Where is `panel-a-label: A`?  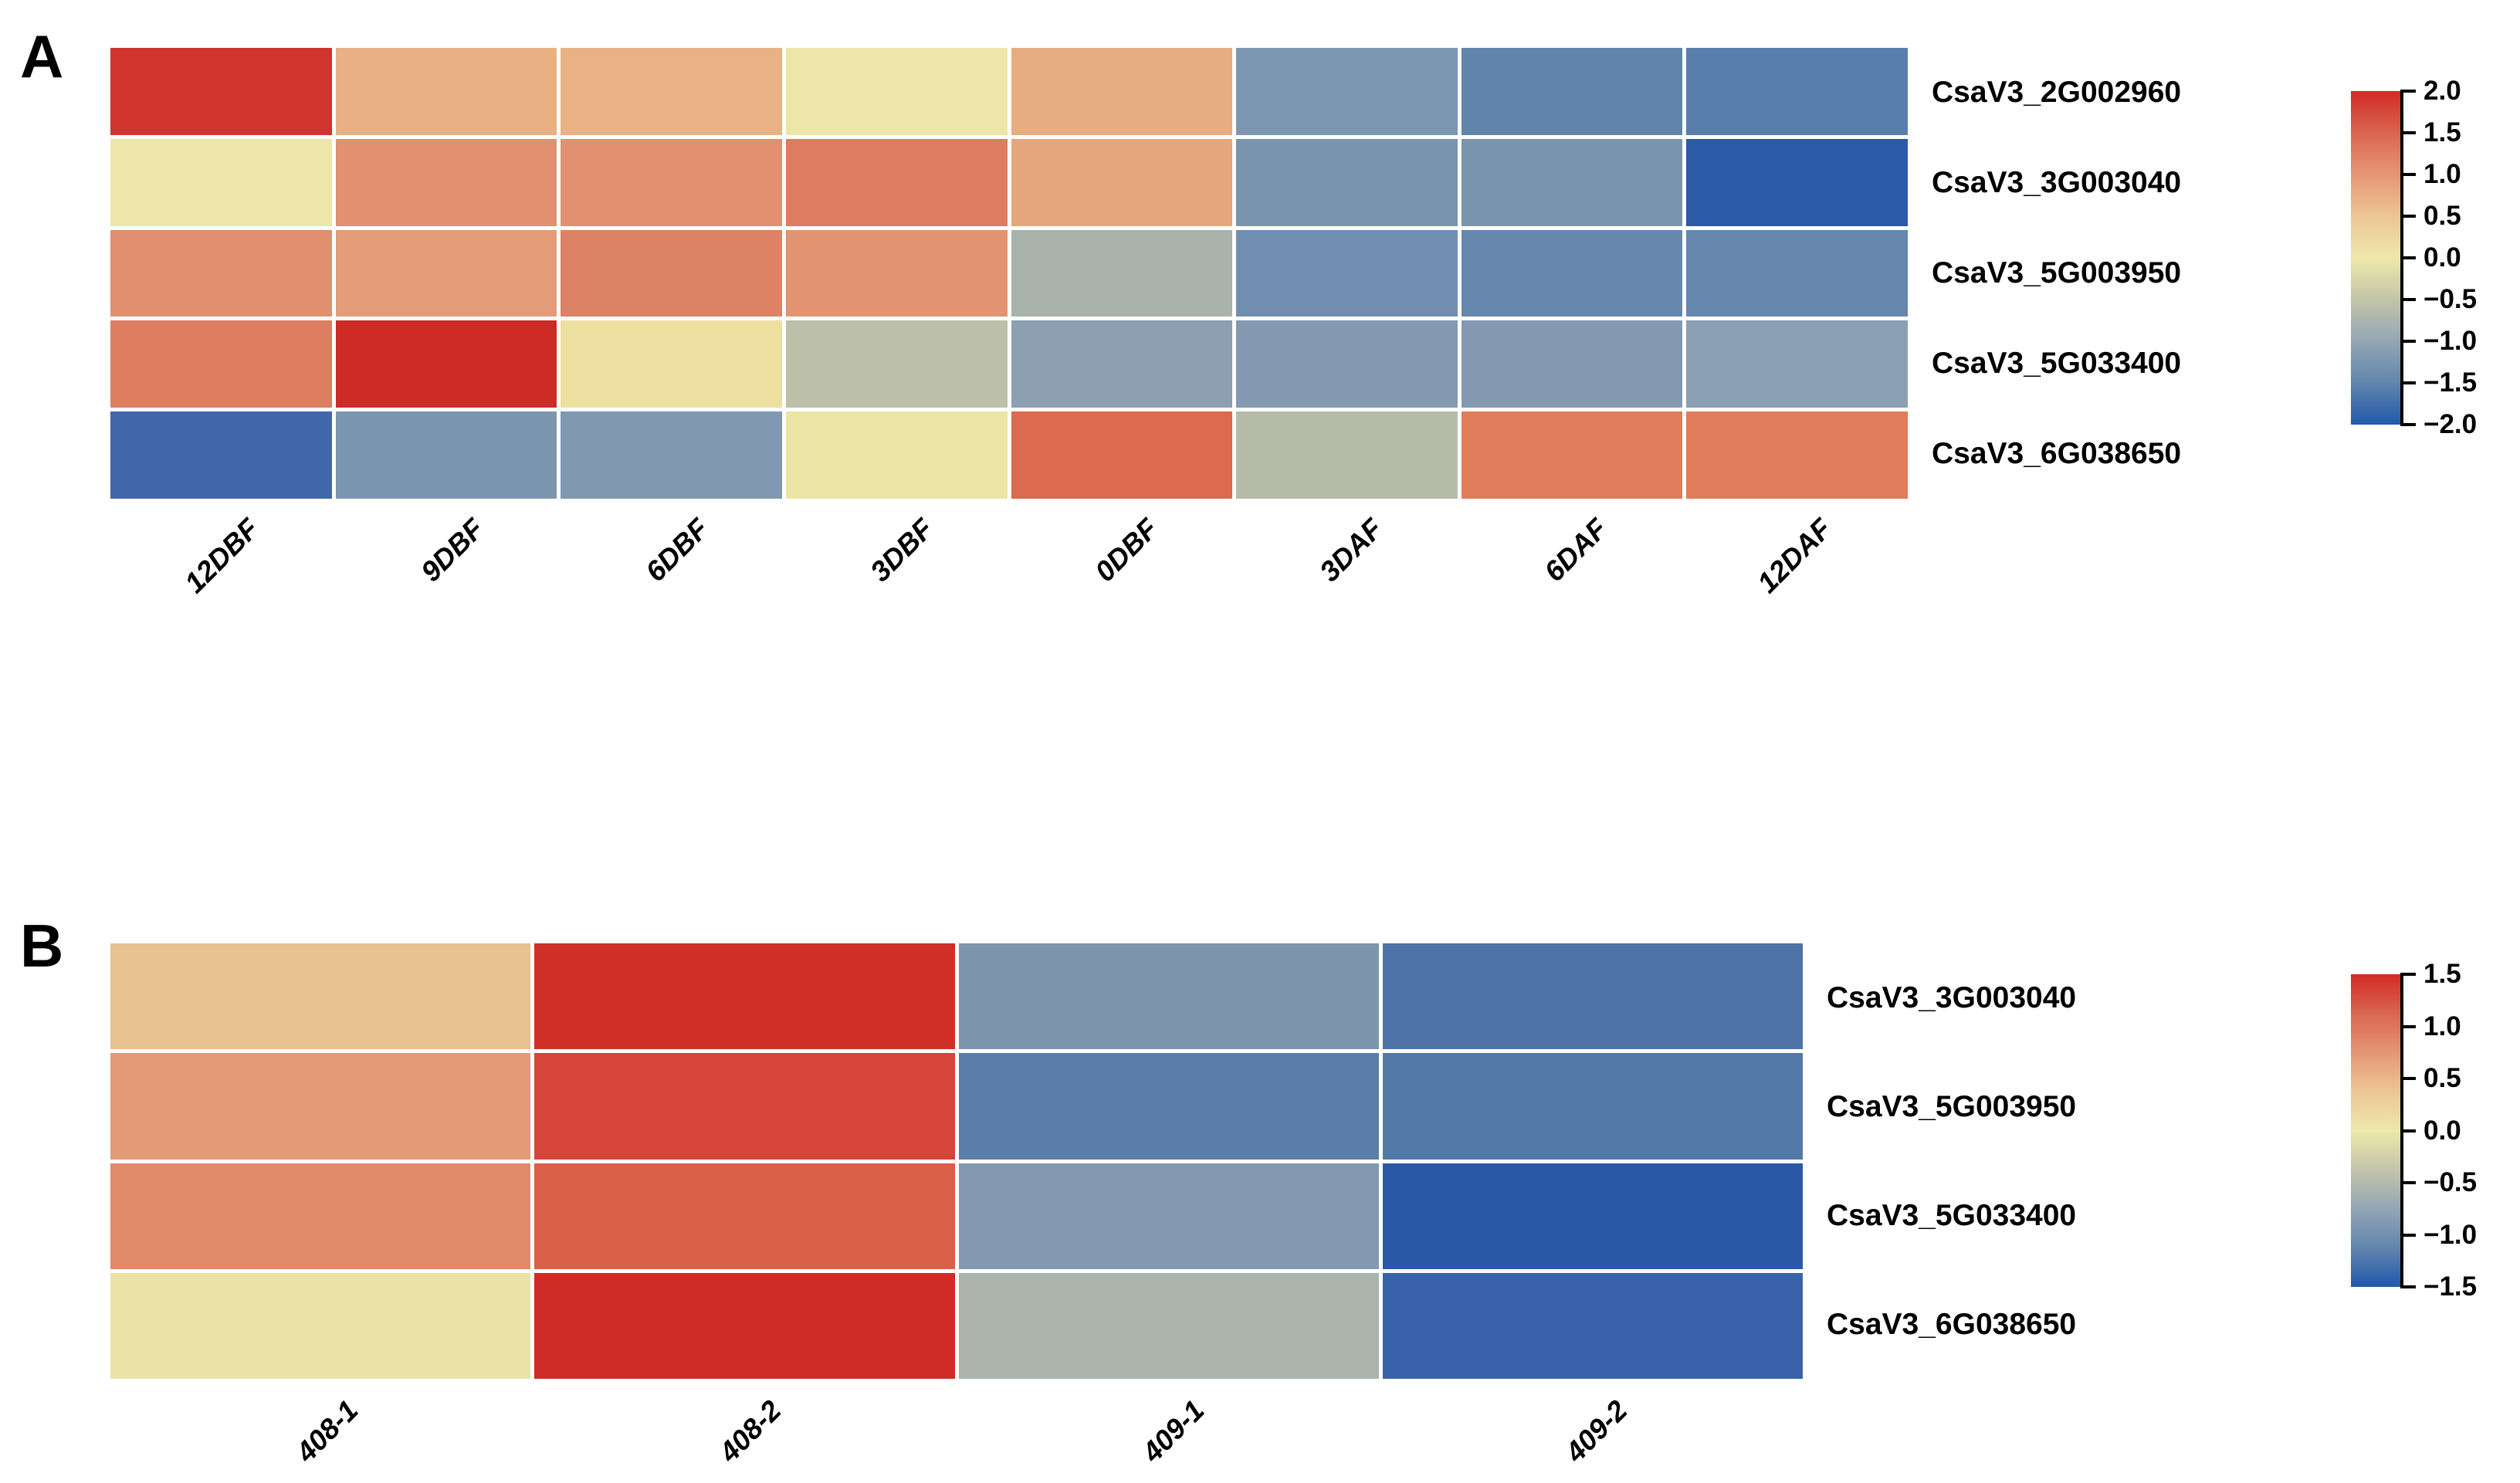 panel-a-label: A is located at coordinates (42, 56).